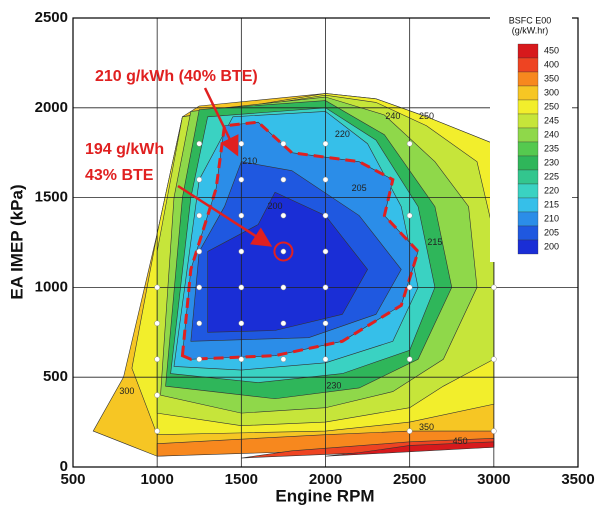  What do you see at coordinates (16, 241) in the screenshot?
I see `y-axis-label: EA IMEP (kPa)` at bounding box center [16, 241].